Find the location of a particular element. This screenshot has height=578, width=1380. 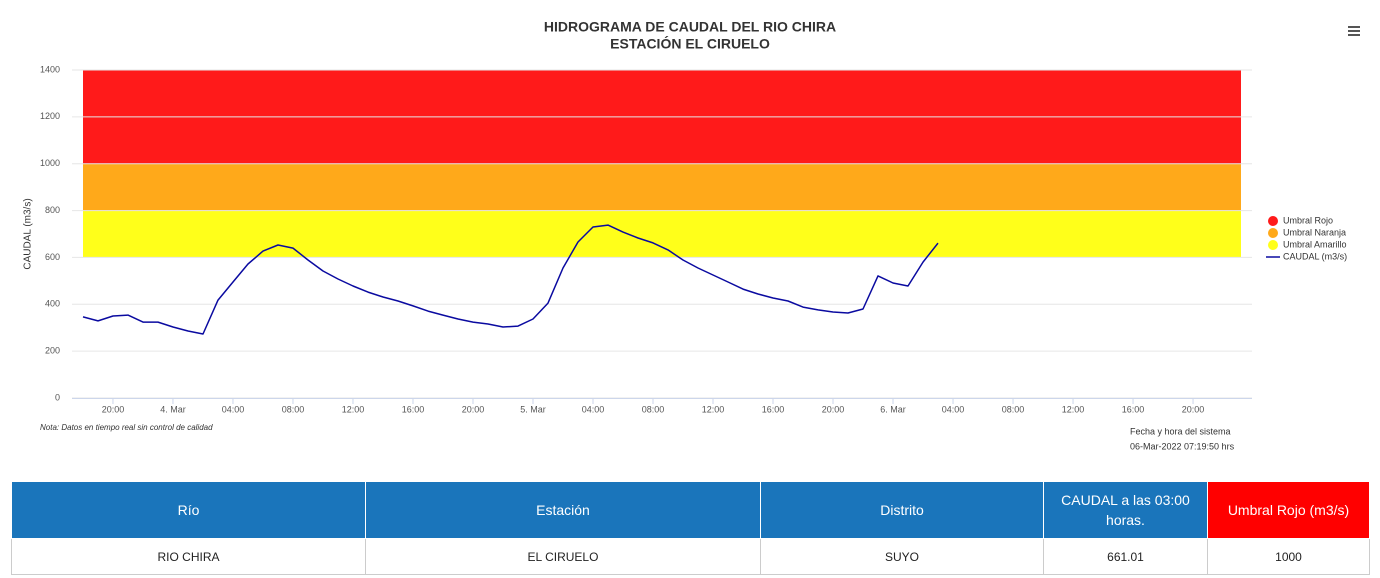

y-tick-label: 1000 is located at coordinates (50, 163).